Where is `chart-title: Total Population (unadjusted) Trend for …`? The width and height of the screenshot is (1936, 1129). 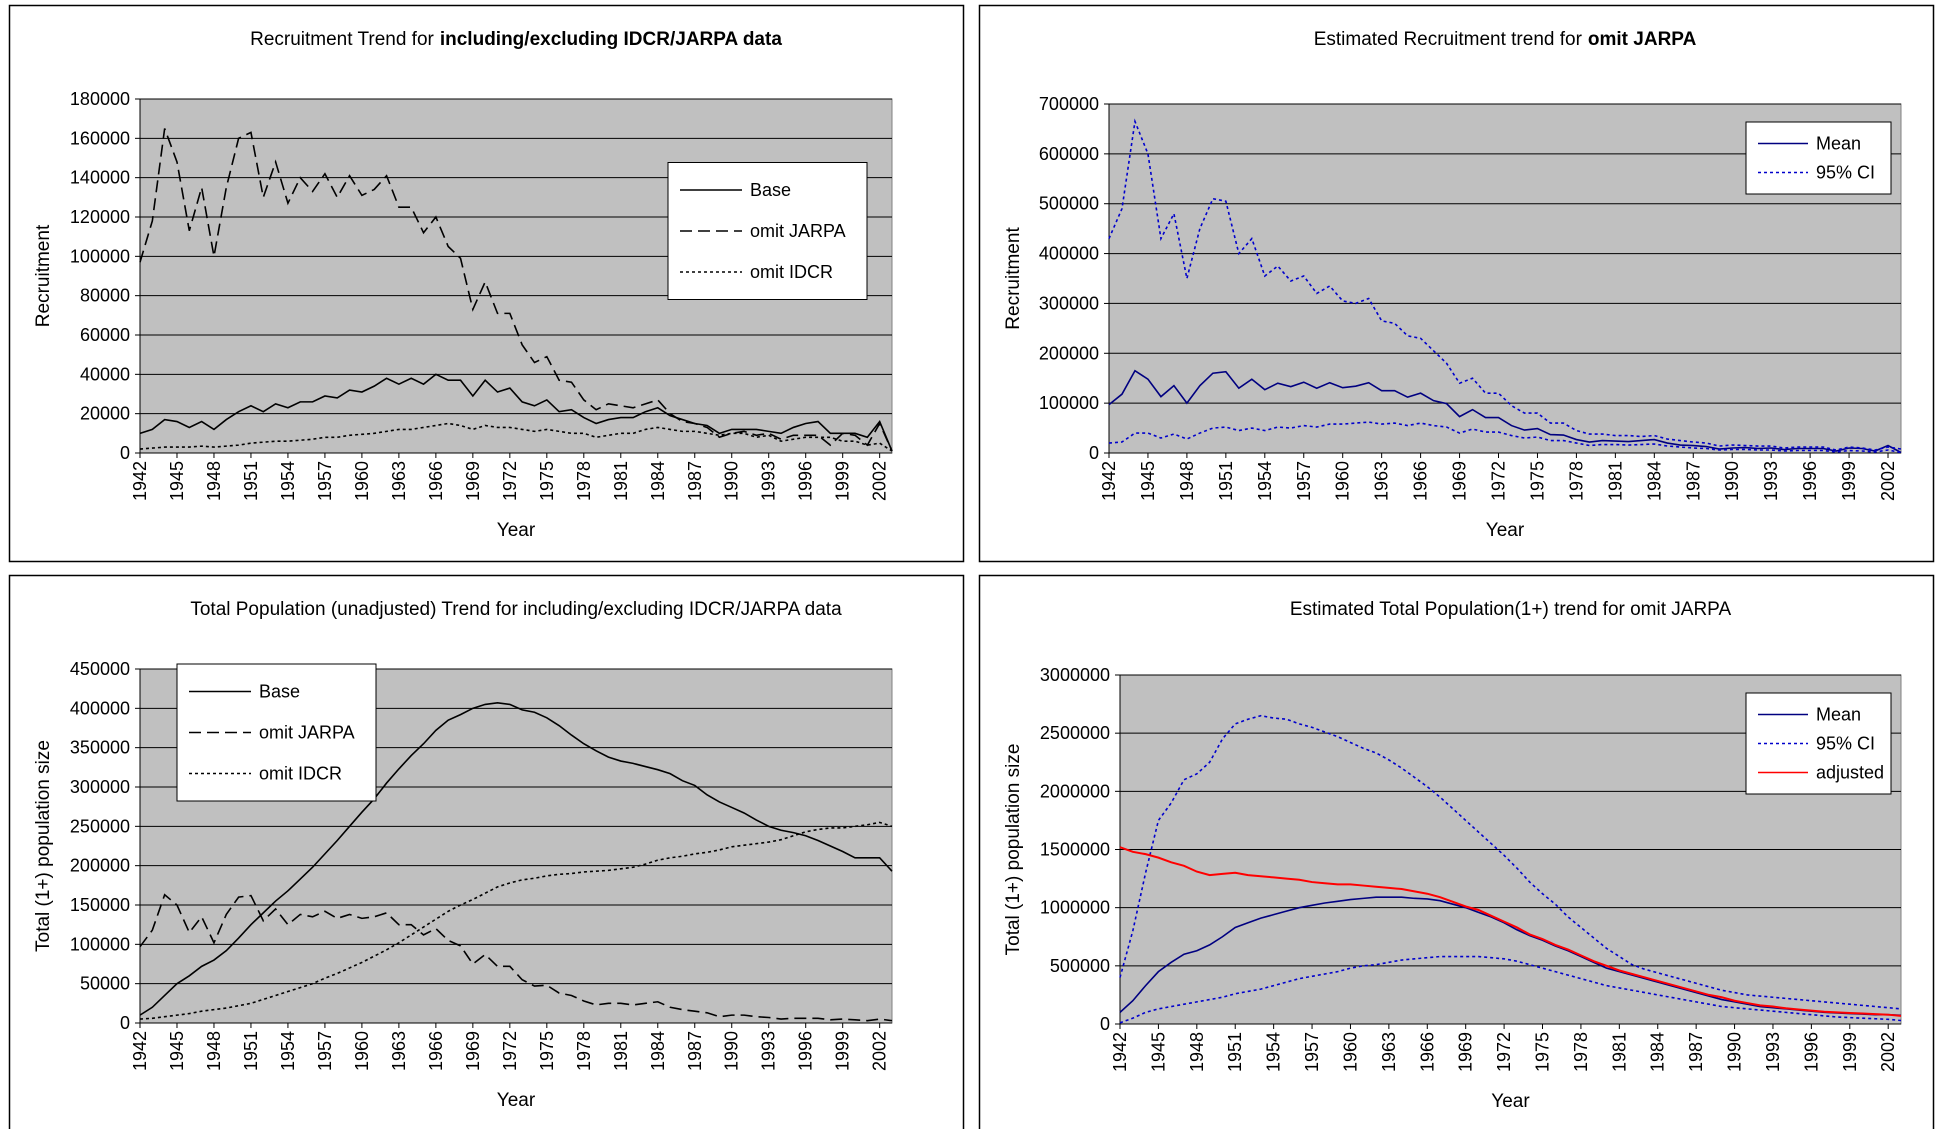
chart-title: Total Population (unadjusted) Trend for … is located at coordinates (516, 609).